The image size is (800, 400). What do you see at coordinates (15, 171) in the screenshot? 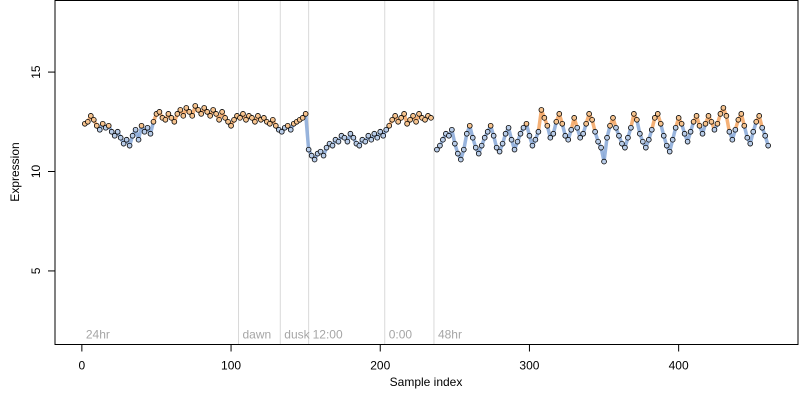
I see `y-axis-label: Expression` at bounding box center [15, 171].